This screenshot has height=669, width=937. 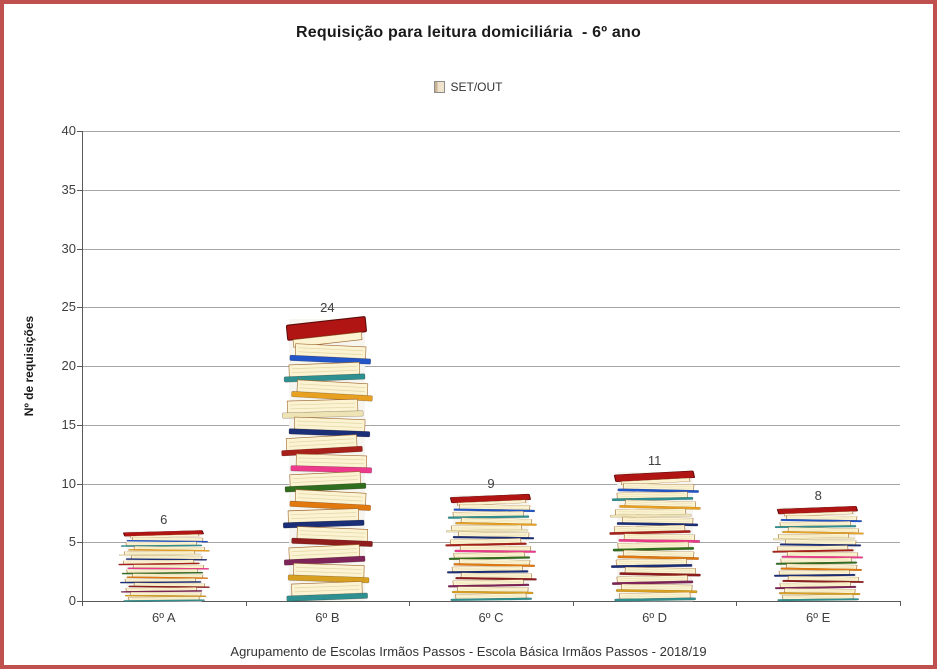 What do you see at coordinates (68, 248) in the screenshot?
I see `y-tick-label: 30` at bounding box center [68, 248].